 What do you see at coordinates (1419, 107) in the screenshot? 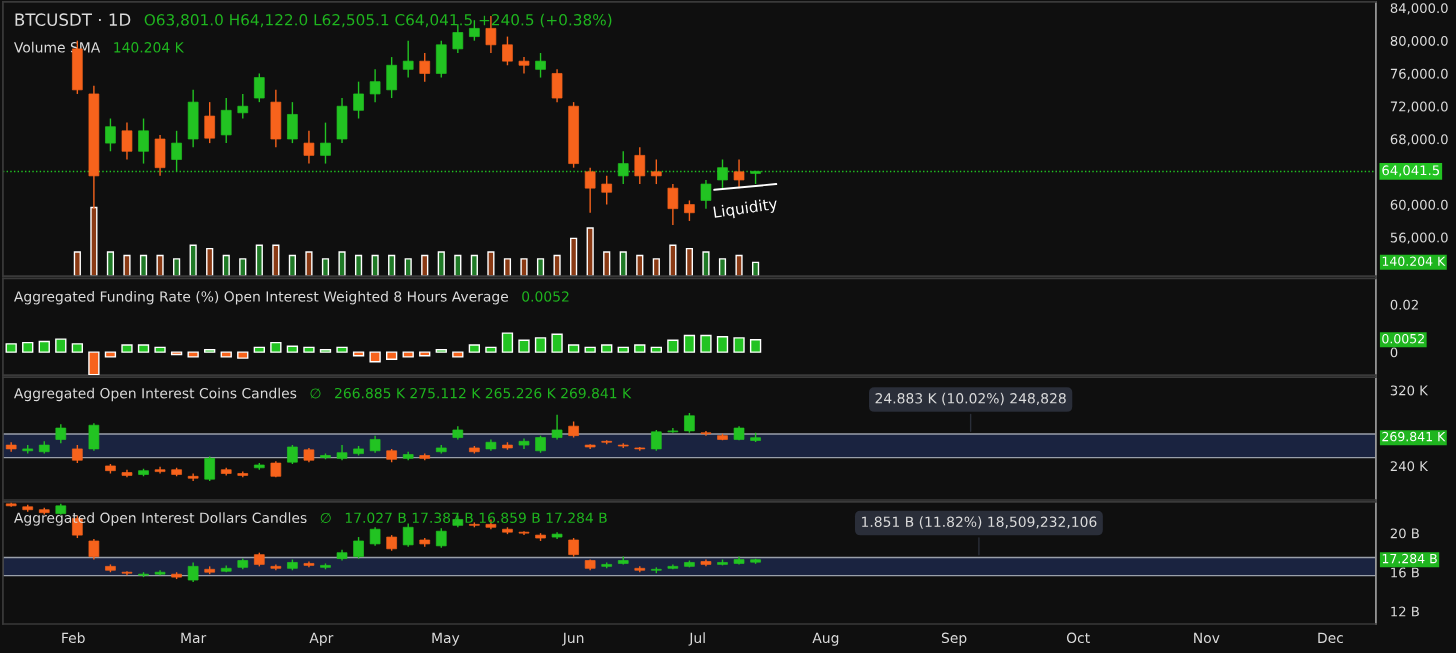
I see `y-tick-label: 72,000.0` at bounding box center [1419, 107].